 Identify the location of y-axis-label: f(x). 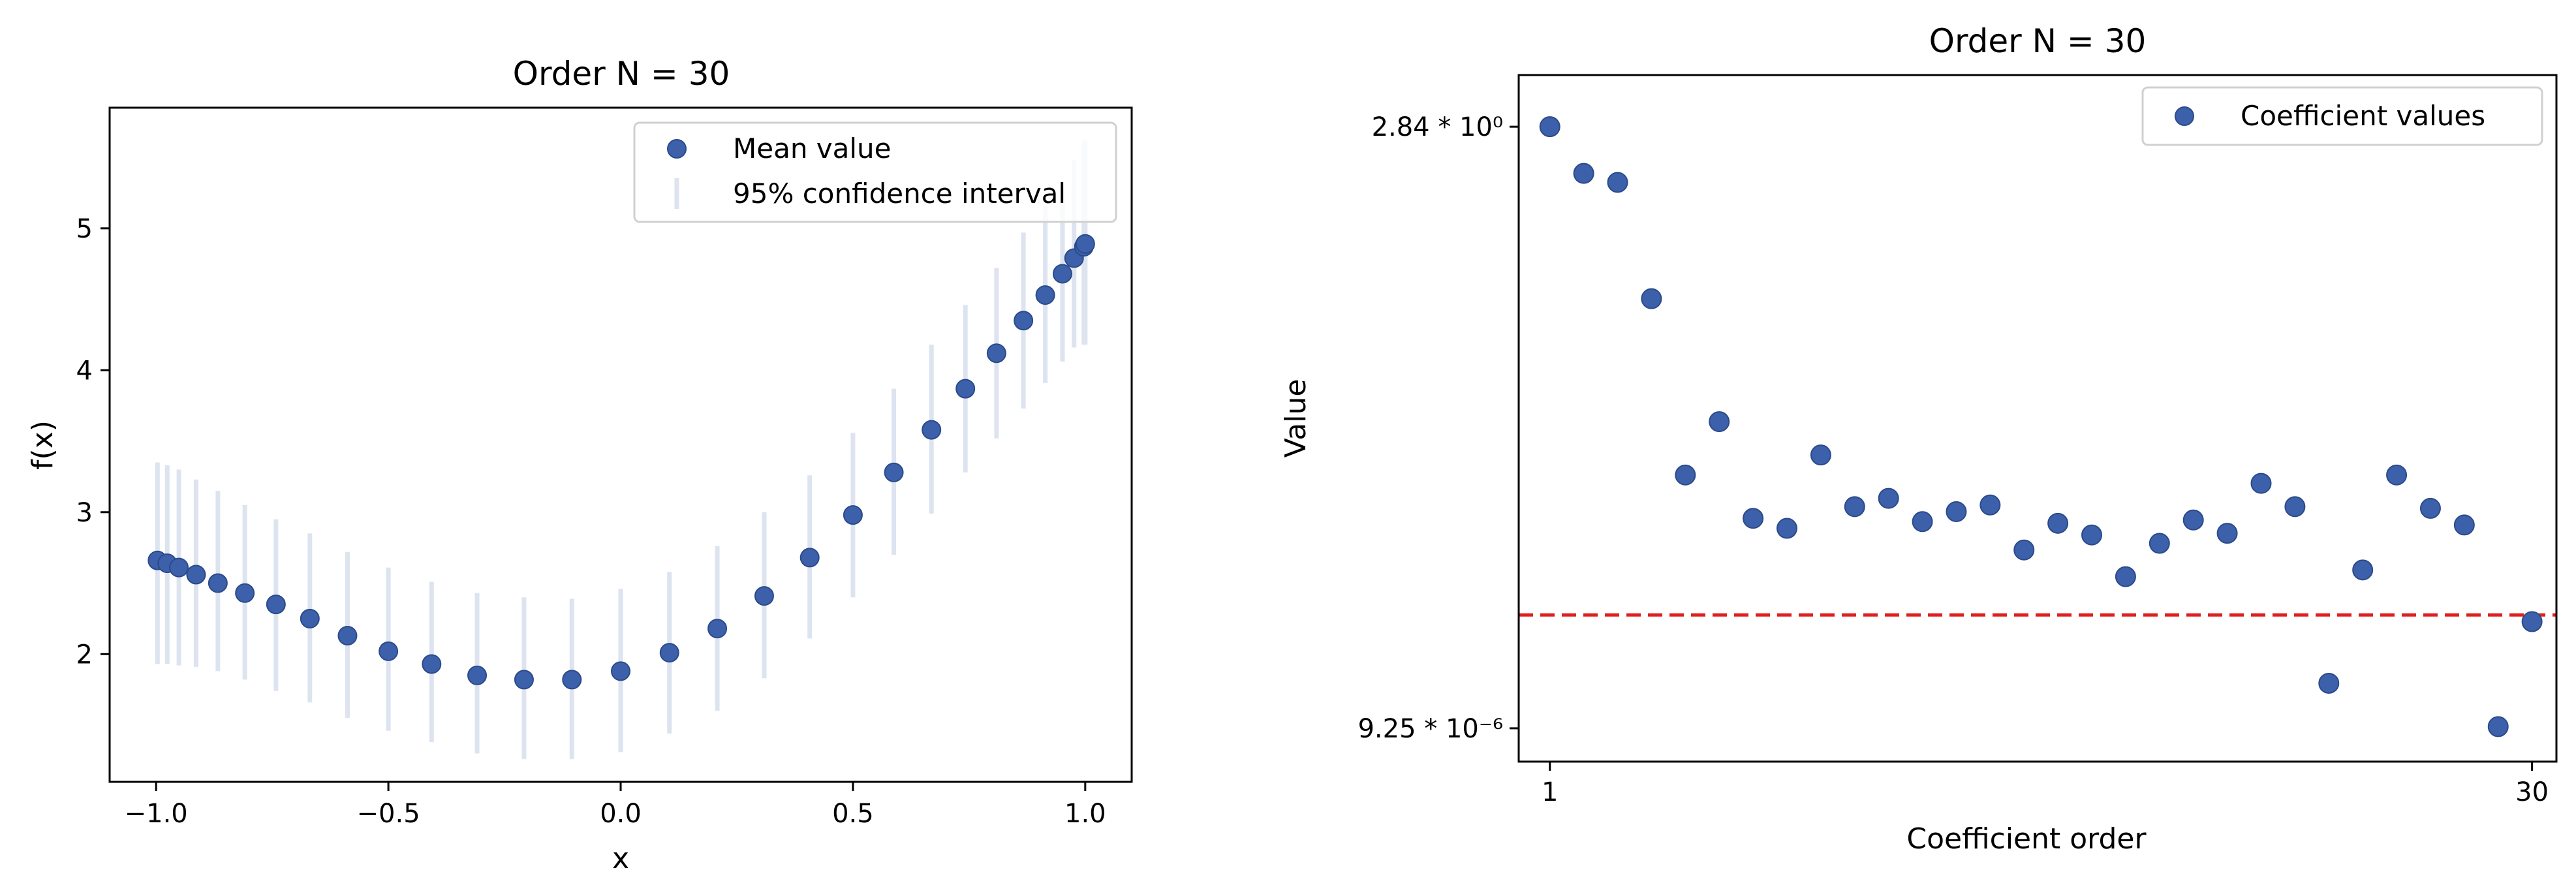
(42, 445).